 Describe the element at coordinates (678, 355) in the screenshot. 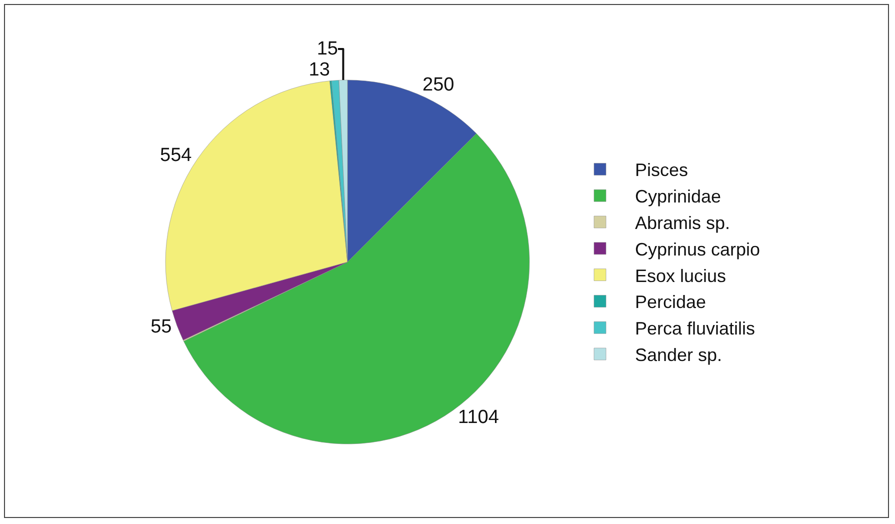

I see `legend-label: Sander sp.` at that location.